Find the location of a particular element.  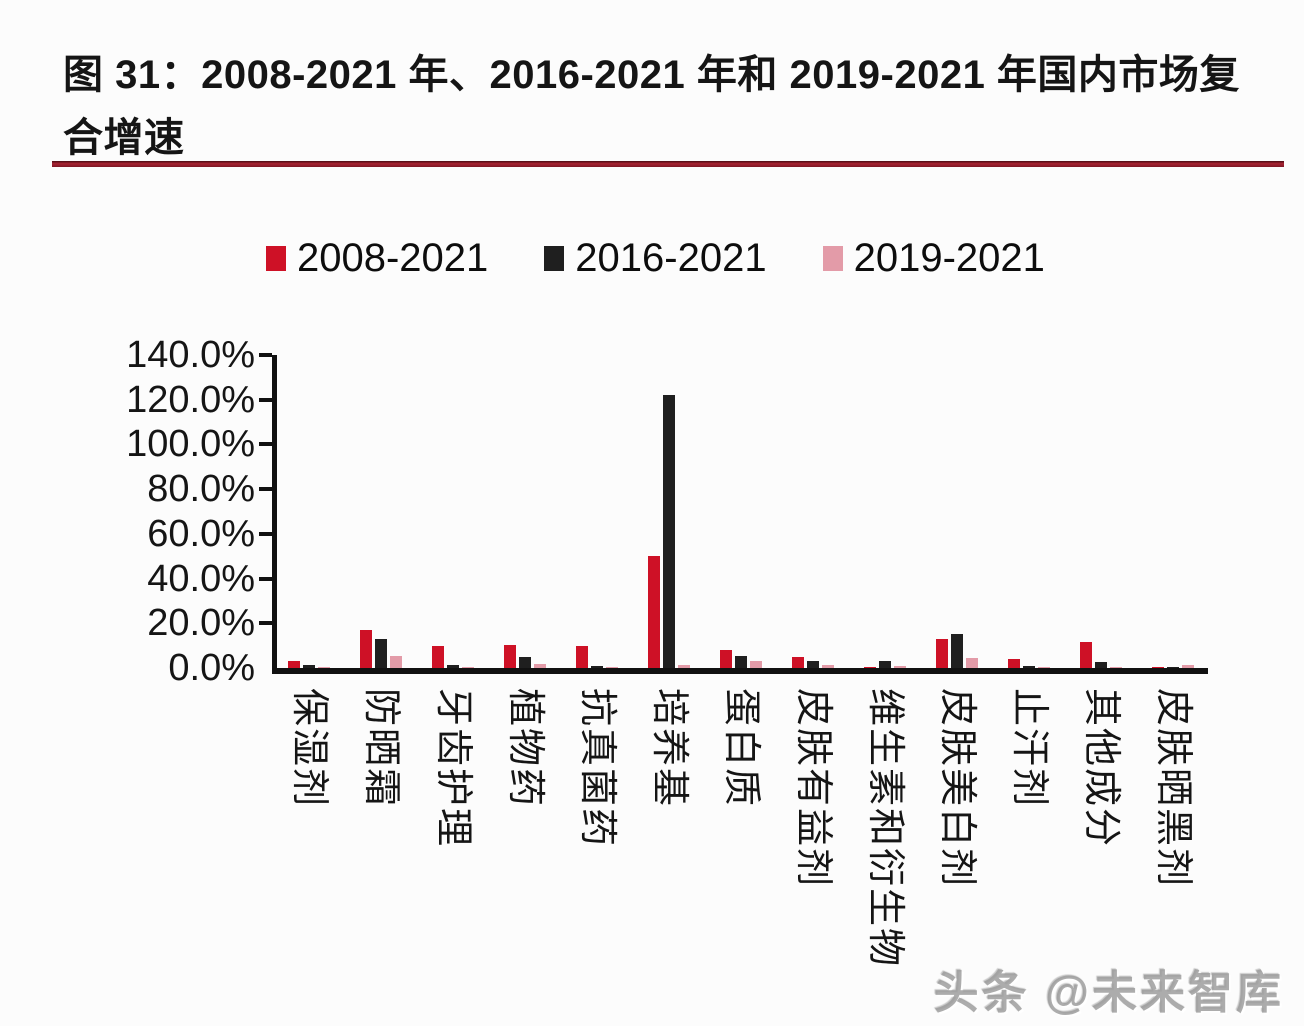

bar-2016-2021-防晒霜 is located at coordinates (380, 653).